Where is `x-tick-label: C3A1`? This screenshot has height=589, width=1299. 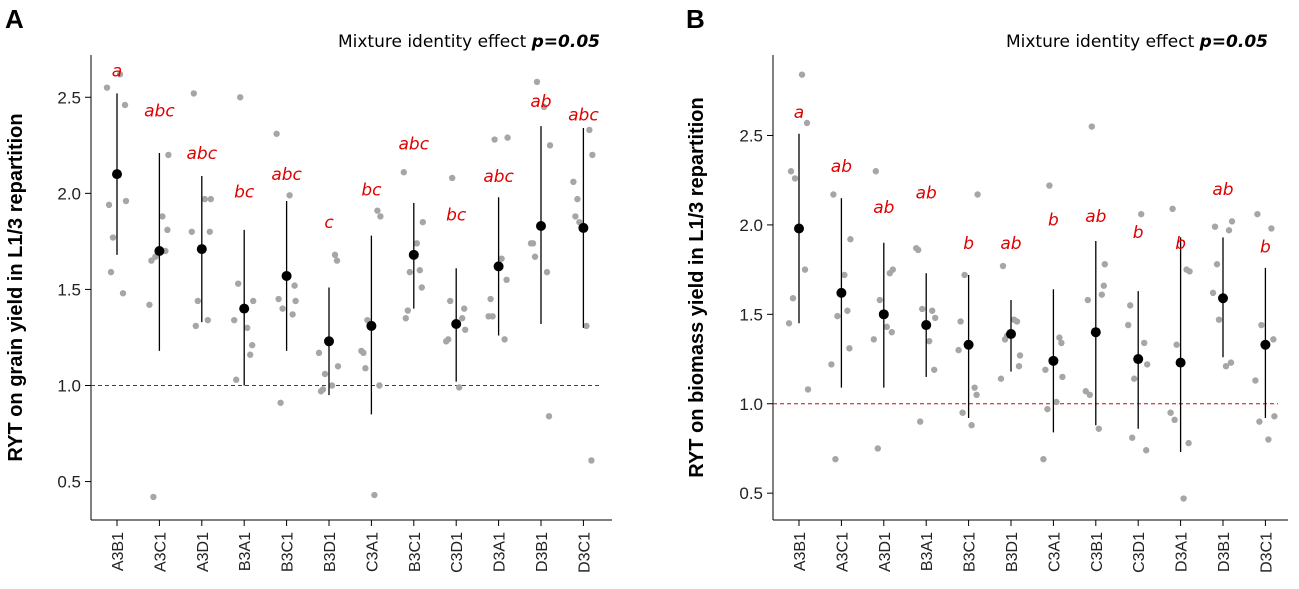 x-tick-label: C3A1 is located at coordinates (372, 552).